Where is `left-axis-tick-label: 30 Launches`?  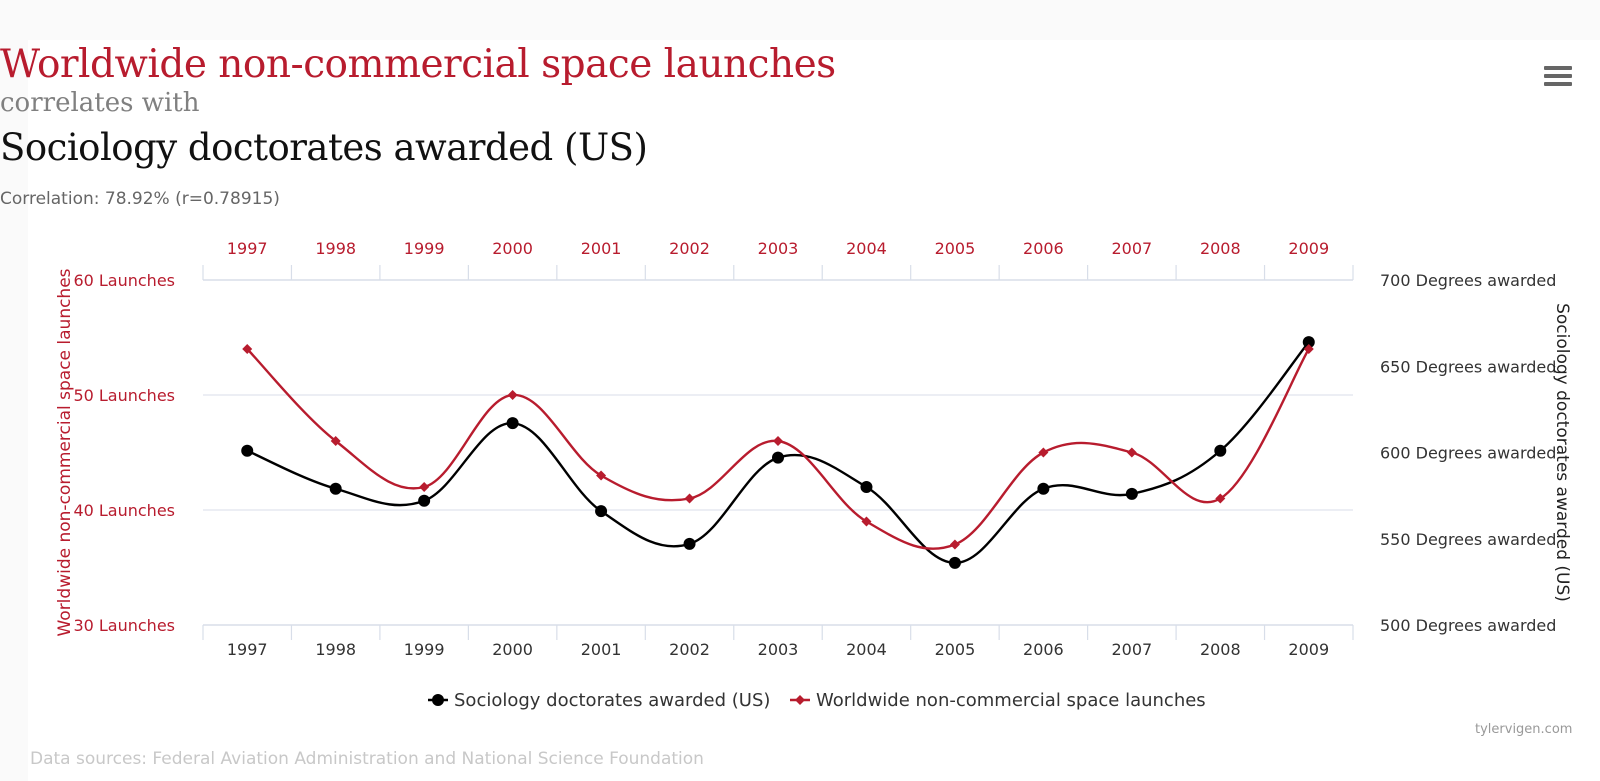 left-axis-tick-label: 30 Launches is located at coordinates (124, 625).